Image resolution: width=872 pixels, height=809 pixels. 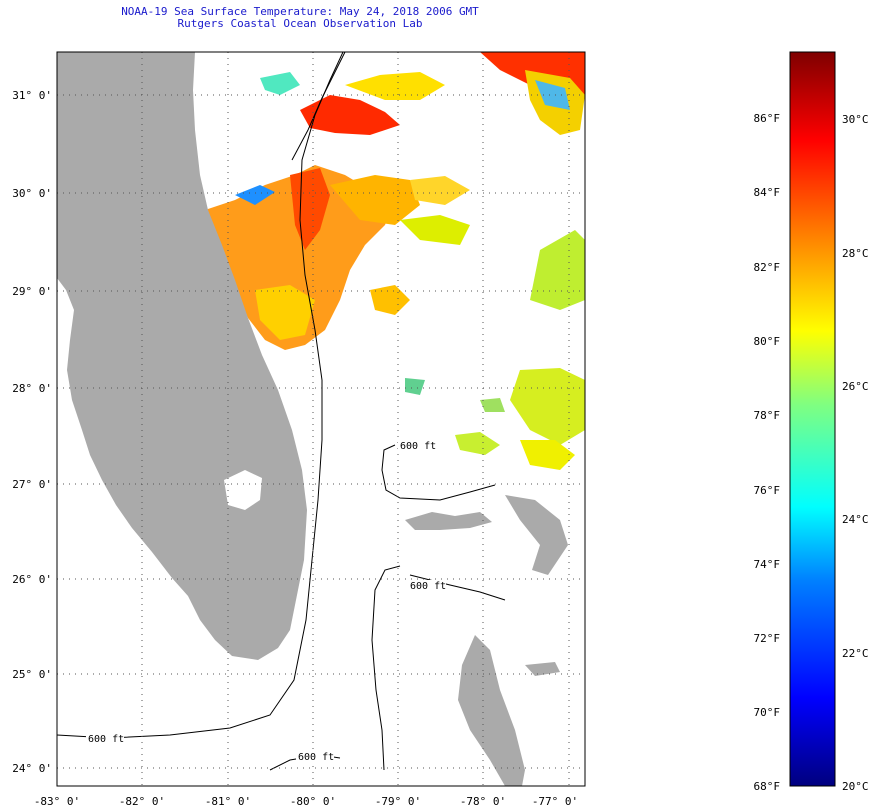 I want to click on grand-bahama-island, so click(x=448, y=521).